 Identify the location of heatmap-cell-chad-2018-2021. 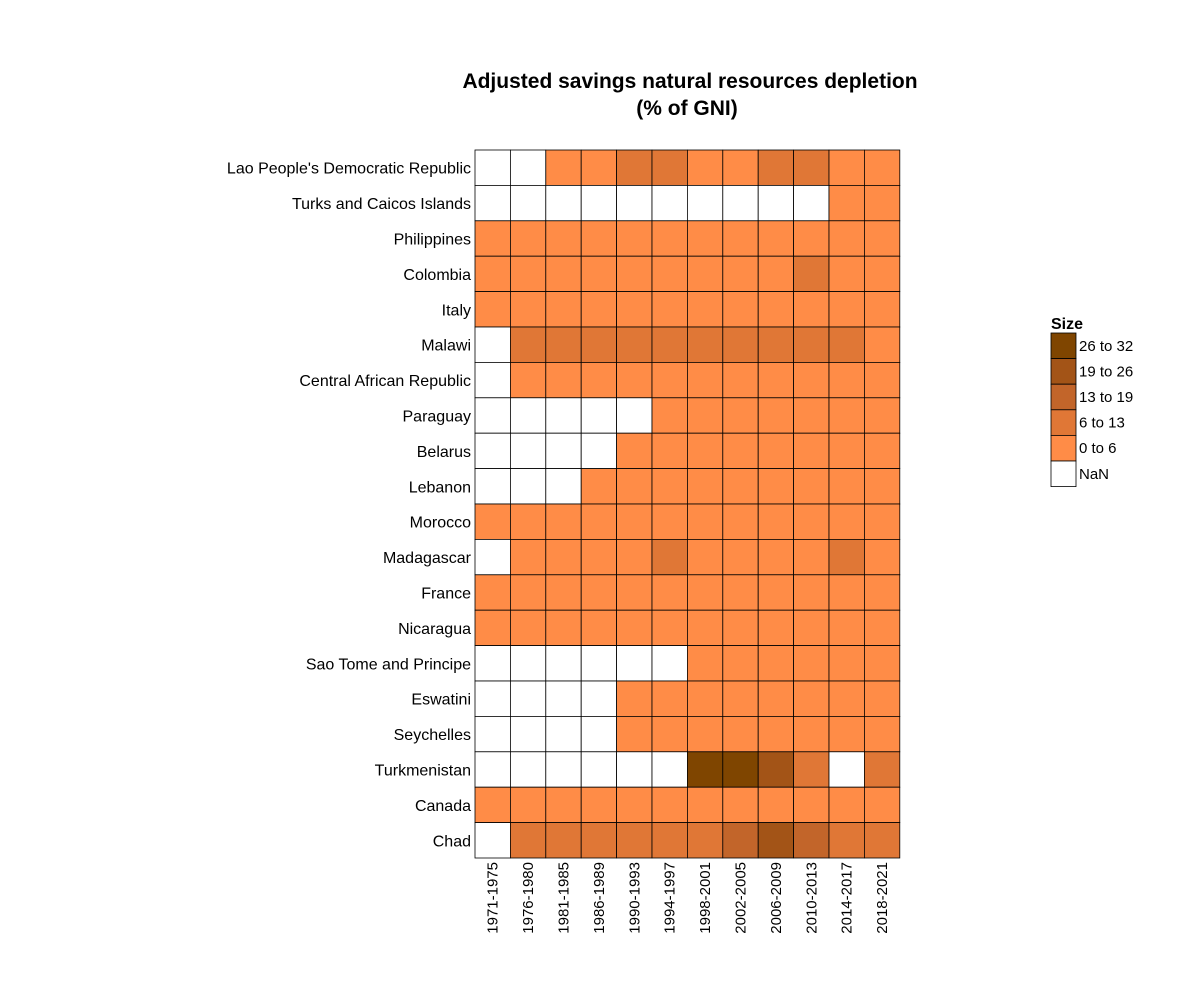
(882, 840).